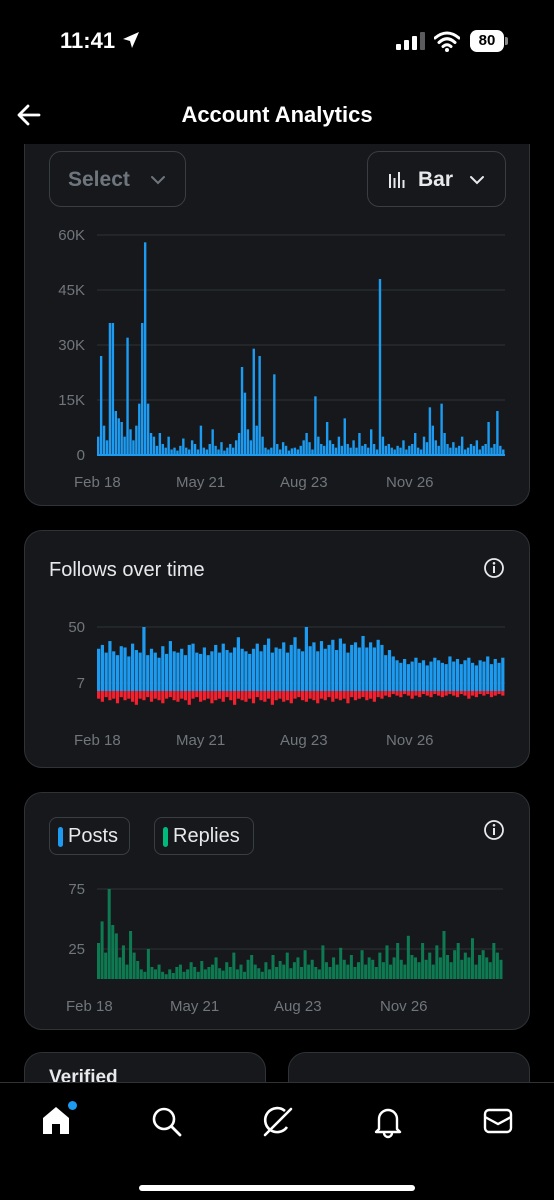 This screenshot has width=554, height=1200. What do you see at coordinates (58, 1122) in the screenshot?
I see `tab-home` at bounding box center [58, 1122].